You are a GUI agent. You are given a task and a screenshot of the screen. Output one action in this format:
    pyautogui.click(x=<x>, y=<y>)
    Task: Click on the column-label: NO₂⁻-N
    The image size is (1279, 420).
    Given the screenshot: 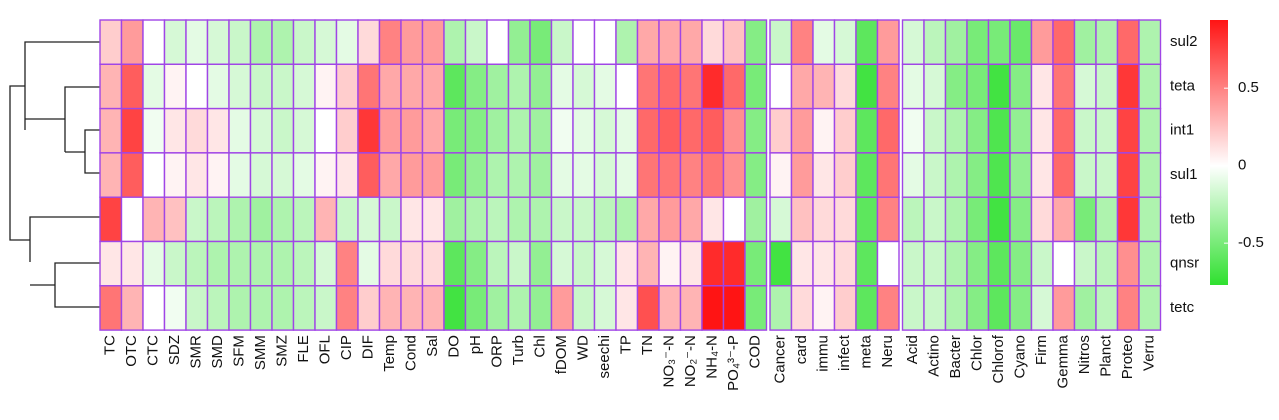 What is the action you would take?
    pyautogui.click(x=690, y=361)
    